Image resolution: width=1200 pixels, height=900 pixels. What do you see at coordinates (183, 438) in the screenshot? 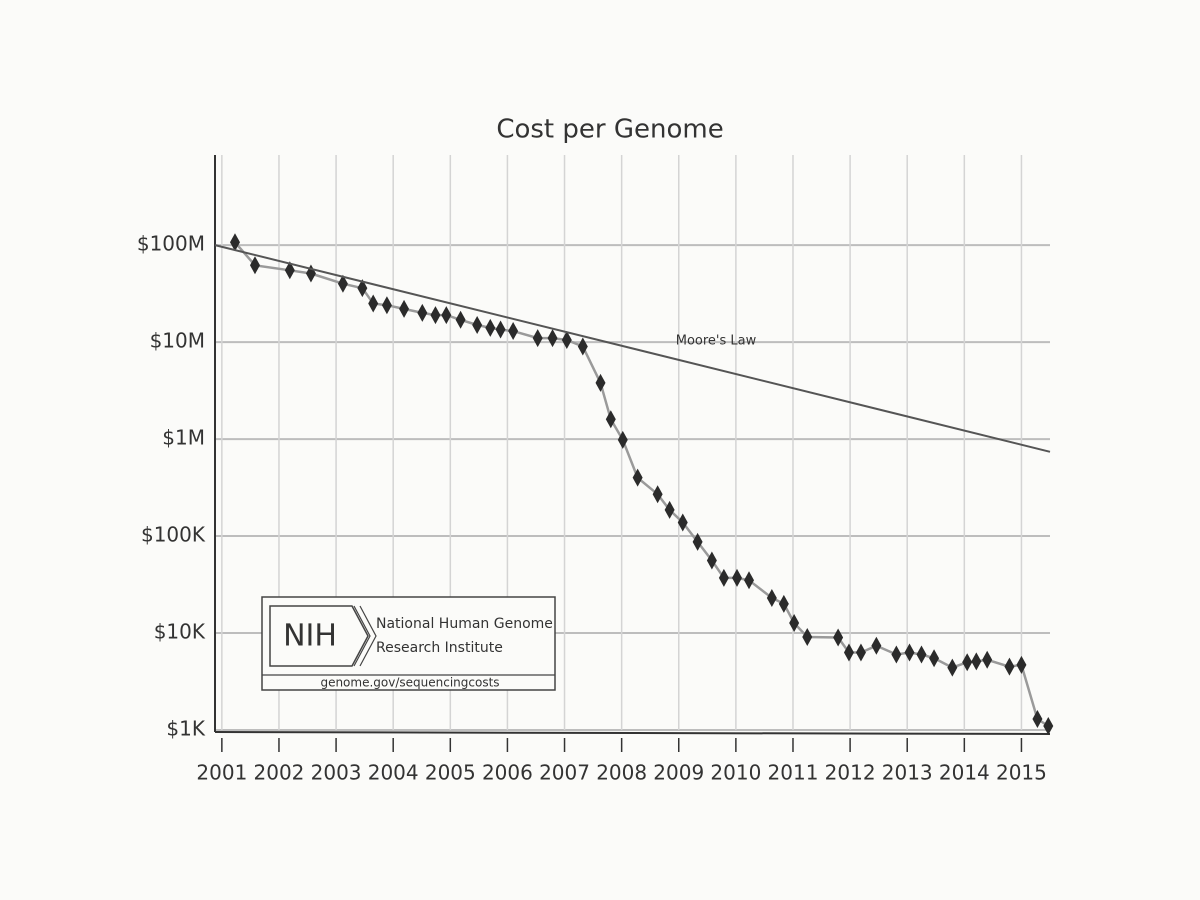
I see `y-tick-label: $1M` at bounding box center [183, 438].